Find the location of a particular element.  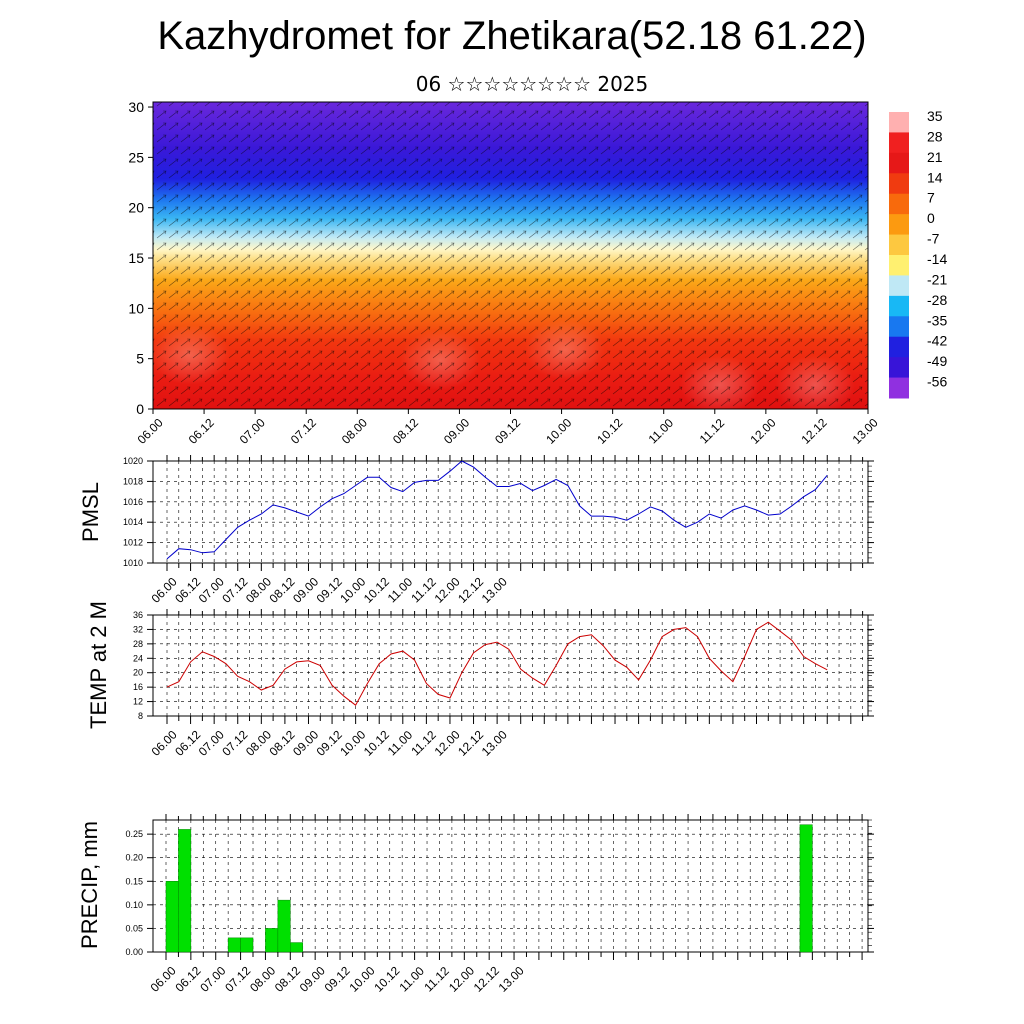

colorbar-label: -21 is located at coordinates (937, 279).